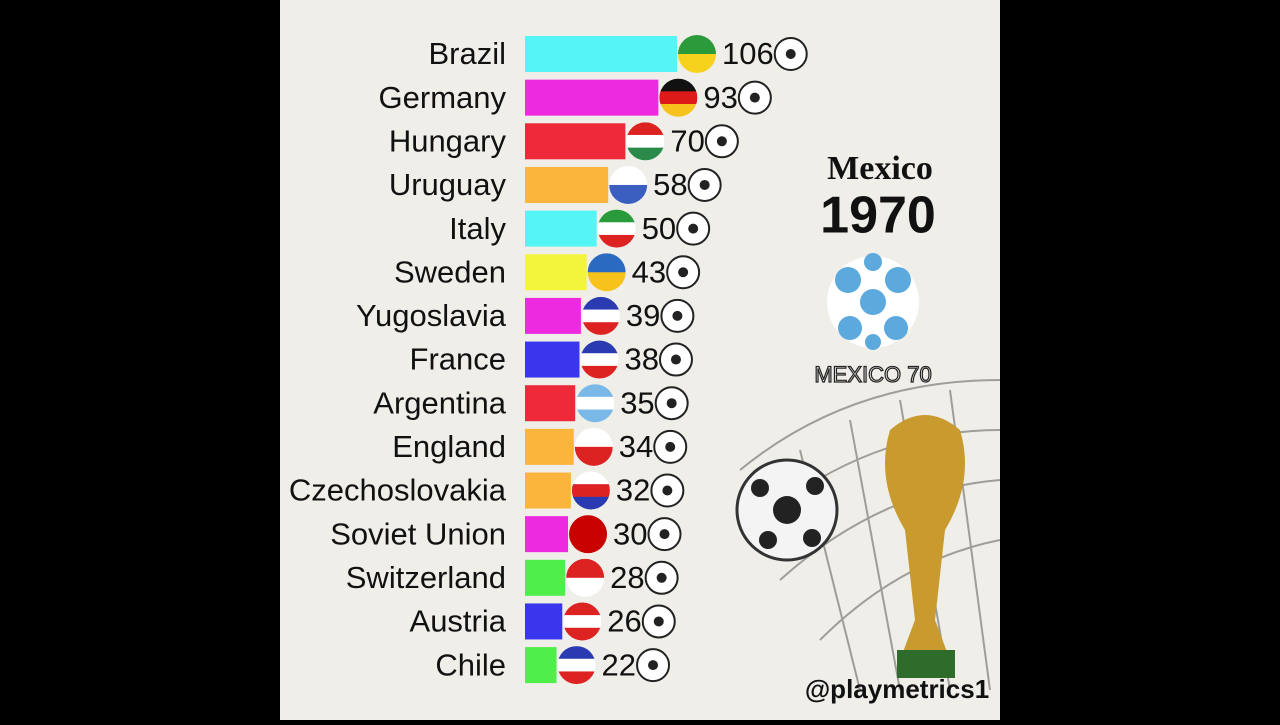 Image resolution: width=1280 pixels, height=725 pixels. I want to click on value-label: 38, so click(641, 359).